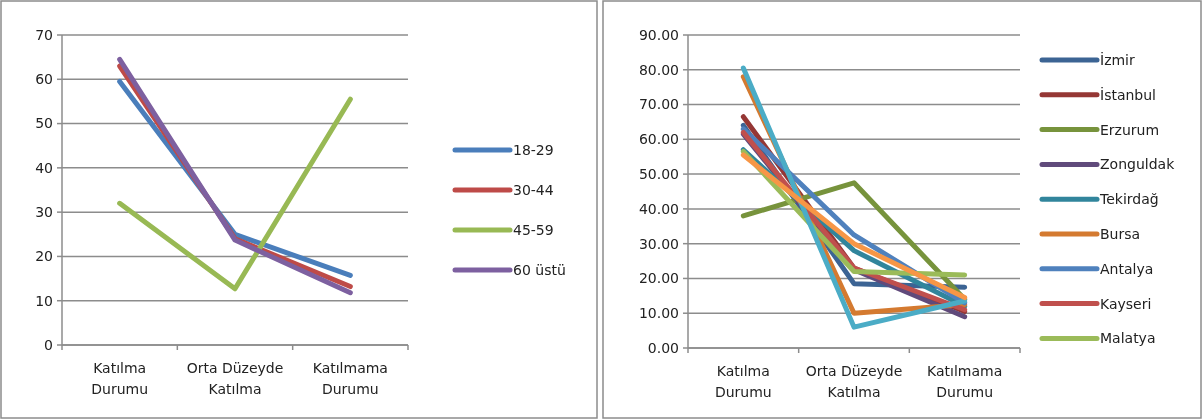 The width and height of the screenshot is (1203, 419). What do you see at coordinates (533, 189) in the screenshot?
I see `legend-label: 30-44` at bounding box center [533, 189].